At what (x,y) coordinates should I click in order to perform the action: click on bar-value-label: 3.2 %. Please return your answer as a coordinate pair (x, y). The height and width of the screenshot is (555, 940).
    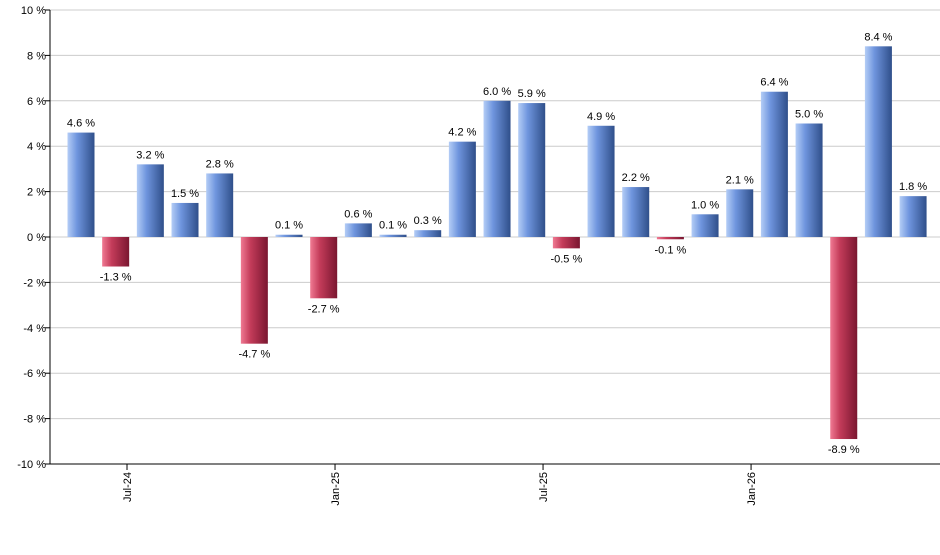
    Looking at the image, I should click on (150, 155).